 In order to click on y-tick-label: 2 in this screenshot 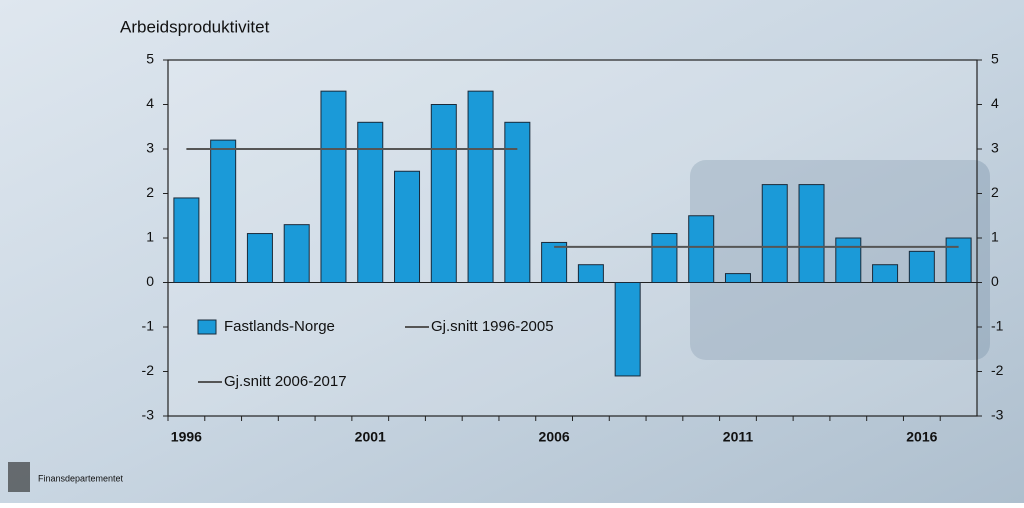, I will do `click(150, 192)`.